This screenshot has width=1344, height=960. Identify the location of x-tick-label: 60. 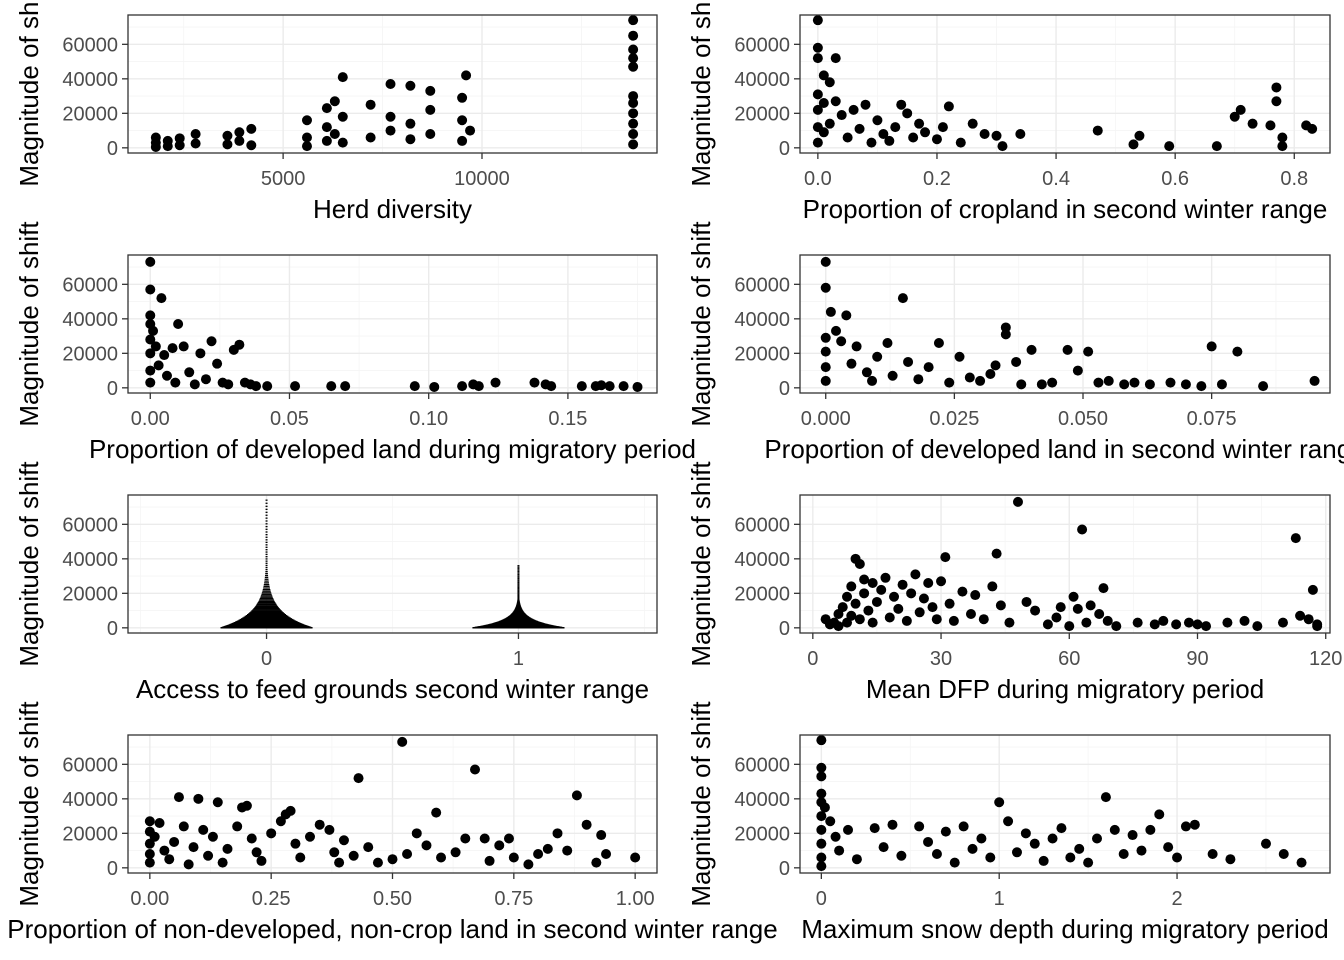
(1069, 659).